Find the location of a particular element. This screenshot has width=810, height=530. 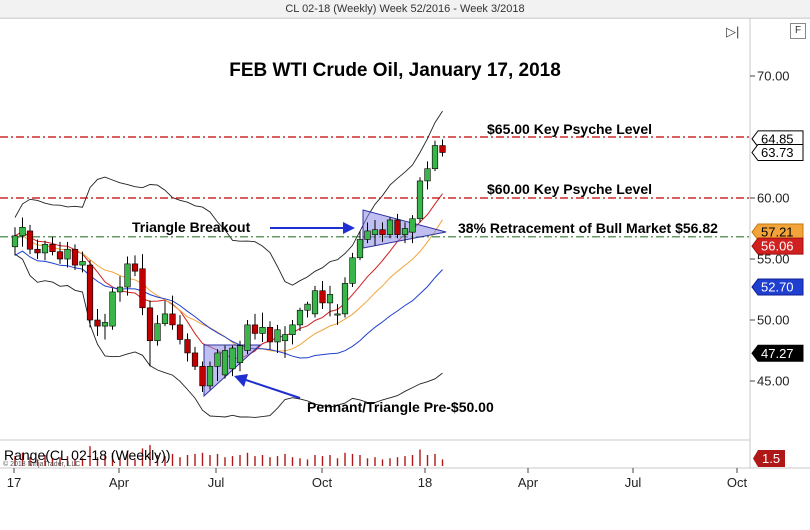

svg-text: 56.06 is located at coordinates (777, 246).